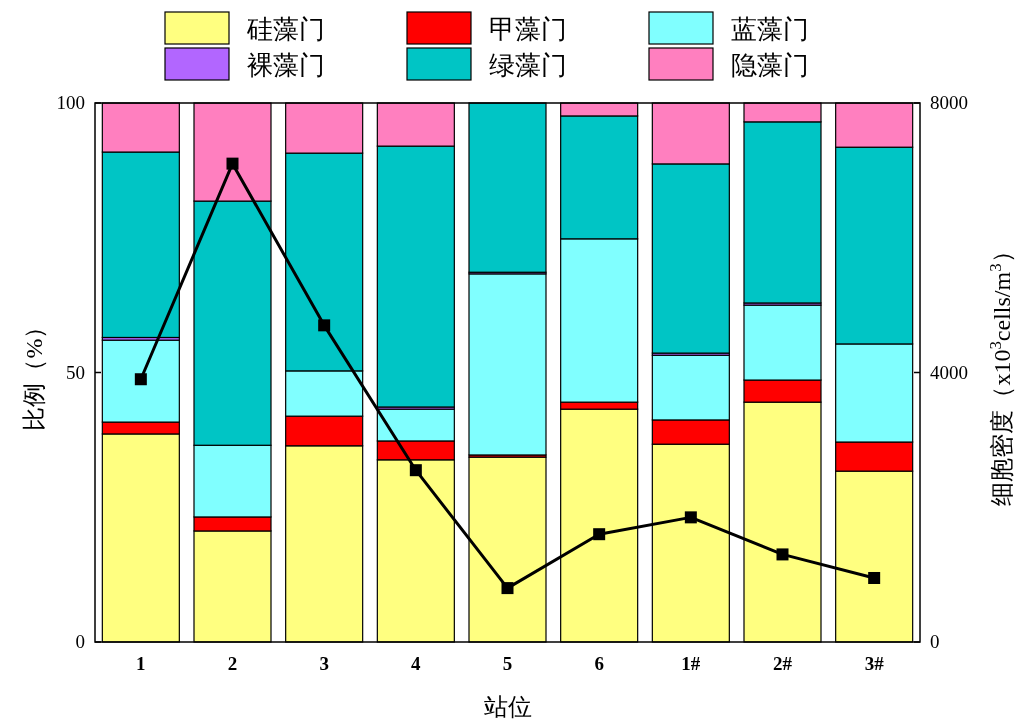 This screenshot has height=722, width=1025. I want to click on x-tick-label: 3, so click(324, 663).